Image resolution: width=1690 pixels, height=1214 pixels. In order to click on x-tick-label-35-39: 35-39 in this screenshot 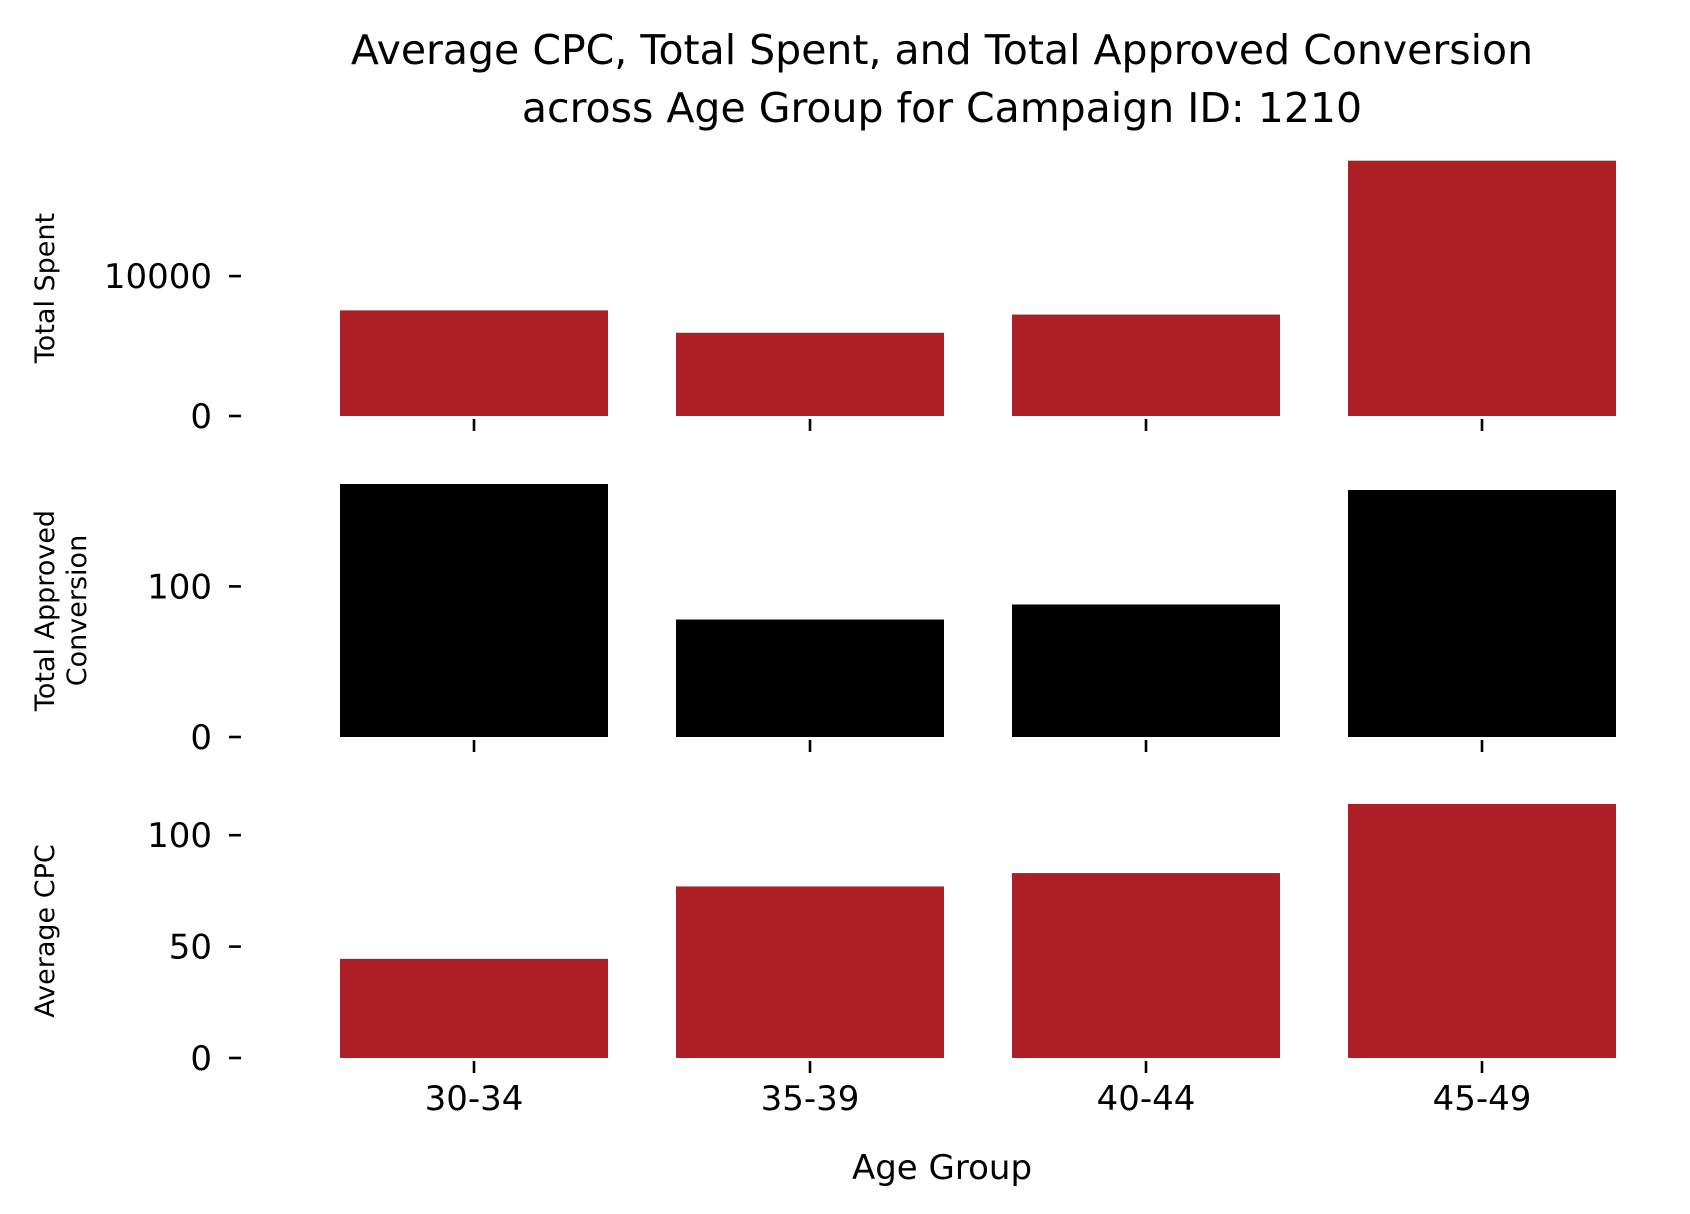, I will do `click(810, 1099)`.